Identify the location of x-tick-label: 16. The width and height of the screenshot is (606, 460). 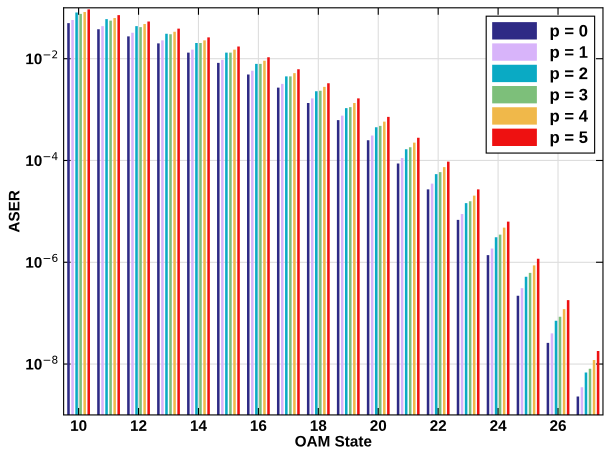
(258, 426).